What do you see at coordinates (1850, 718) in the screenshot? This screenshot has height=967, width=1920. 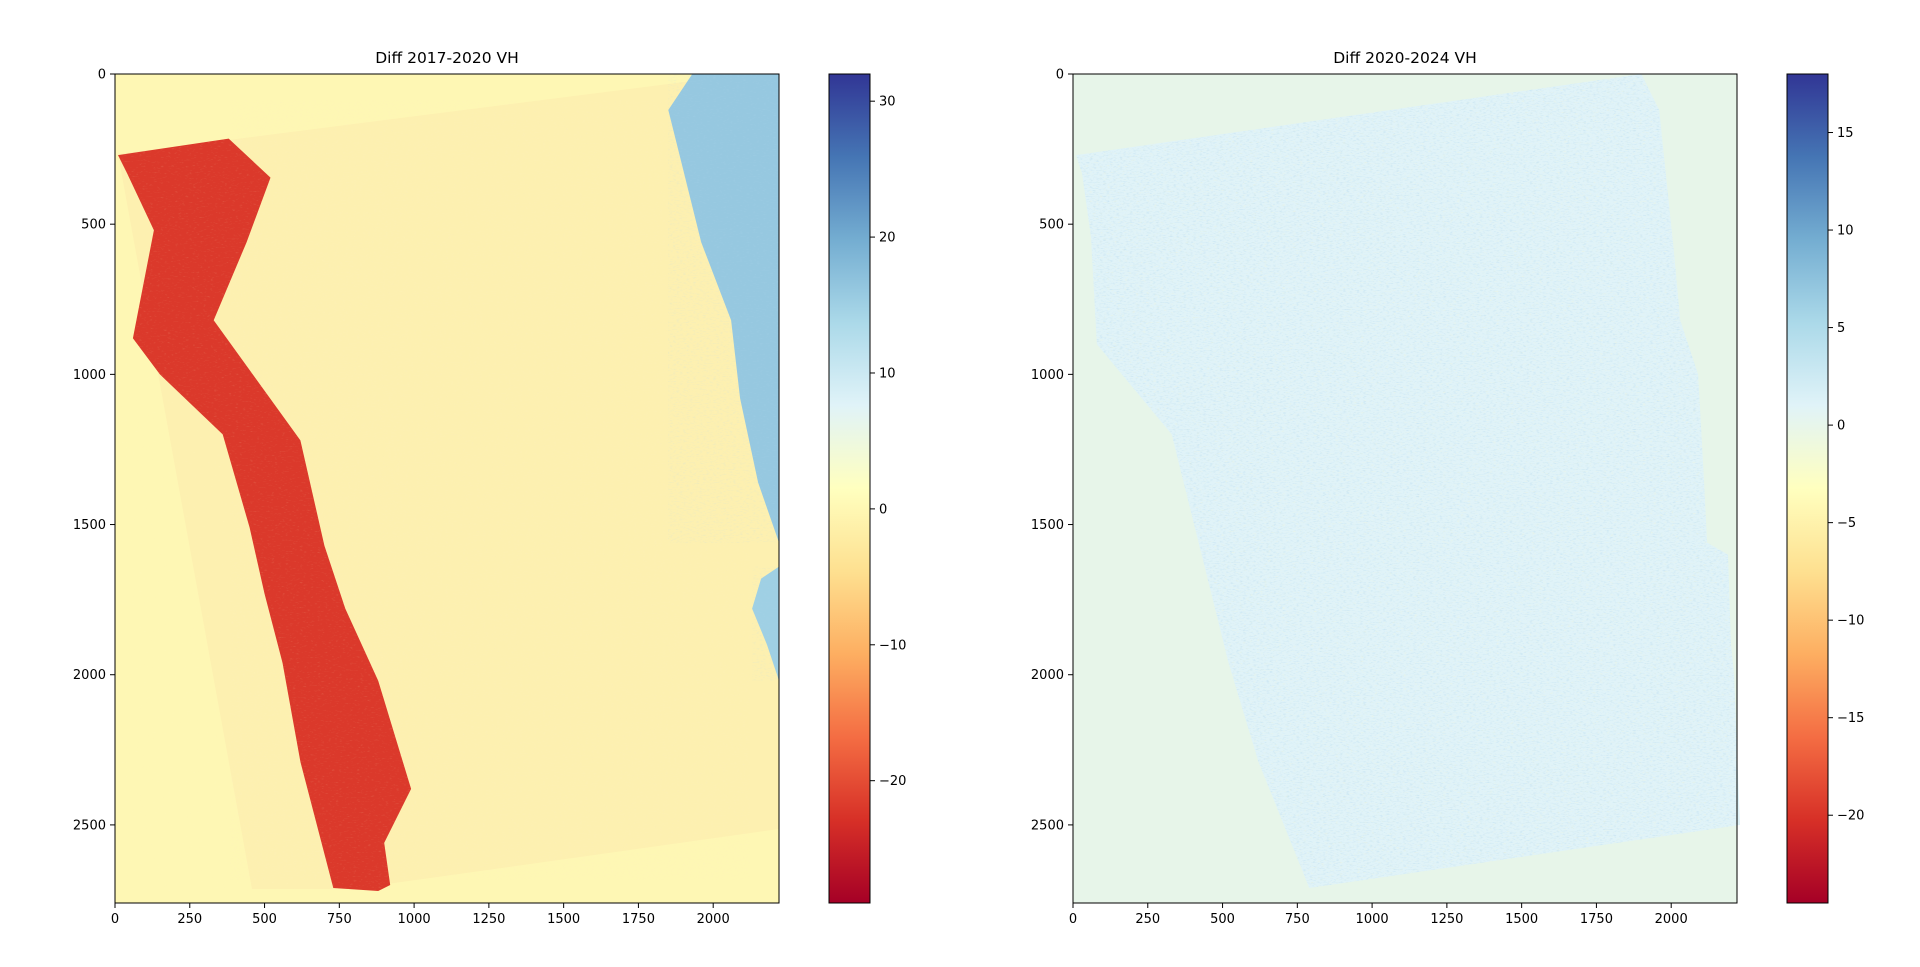 I see `colorbar-tick-label: −15` at bounding box center [1850, 718].